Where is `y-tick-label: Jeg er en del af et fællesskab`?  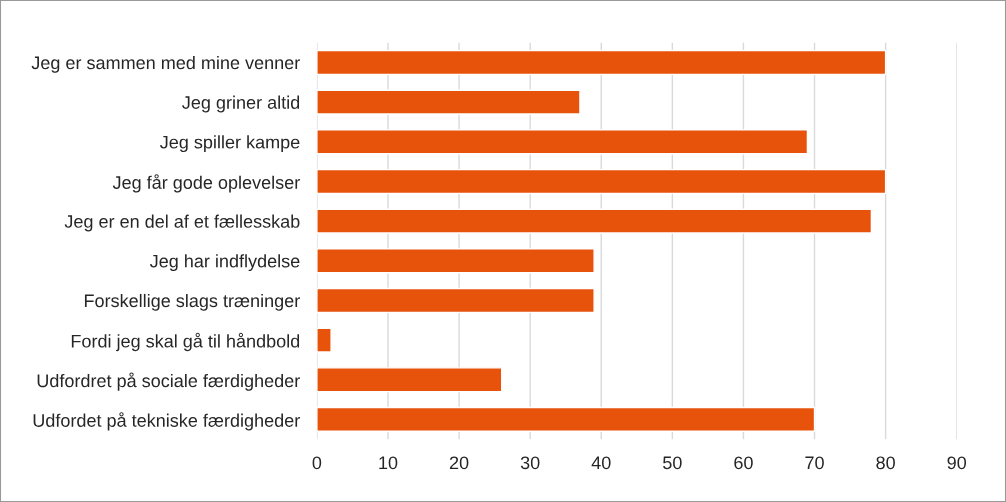
y-tick-label: Jeg er en del af et fællesskab is located at coordinates (182, 223).